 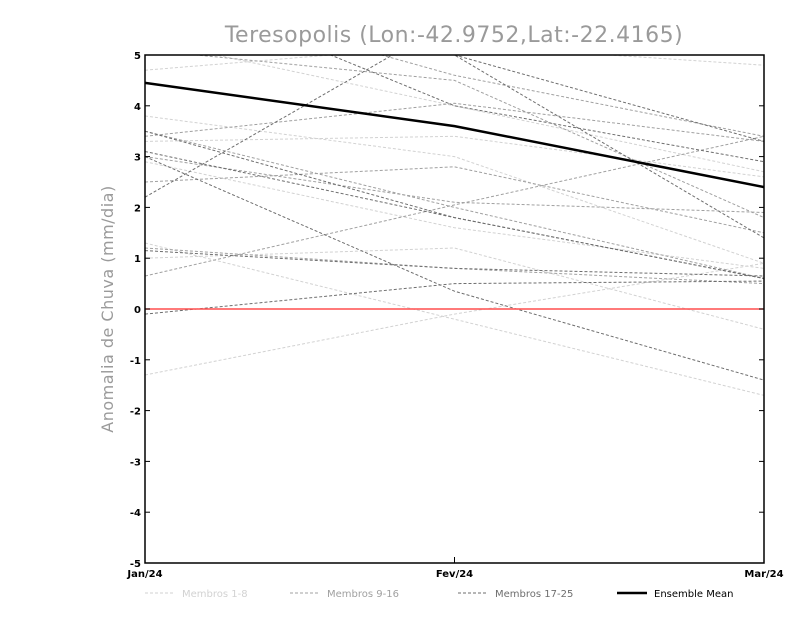 I want to click on y-tick-label: -1, so click(x=135, y=361).